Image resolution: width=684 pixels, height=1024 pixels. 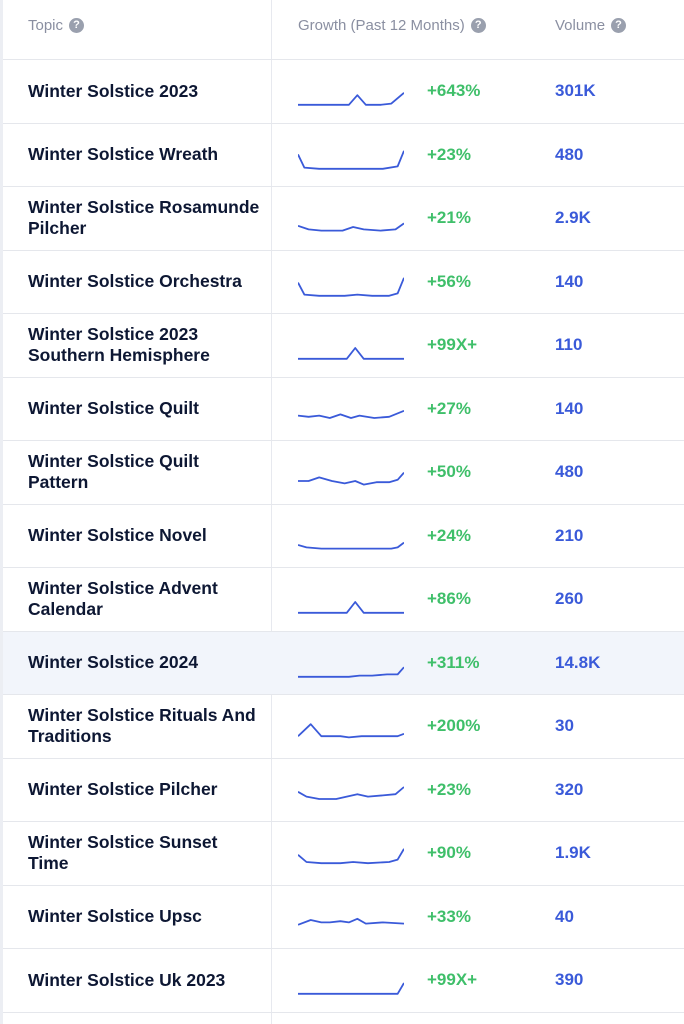 I want to click on growth-value: +27%, so click(x=449, y=408).